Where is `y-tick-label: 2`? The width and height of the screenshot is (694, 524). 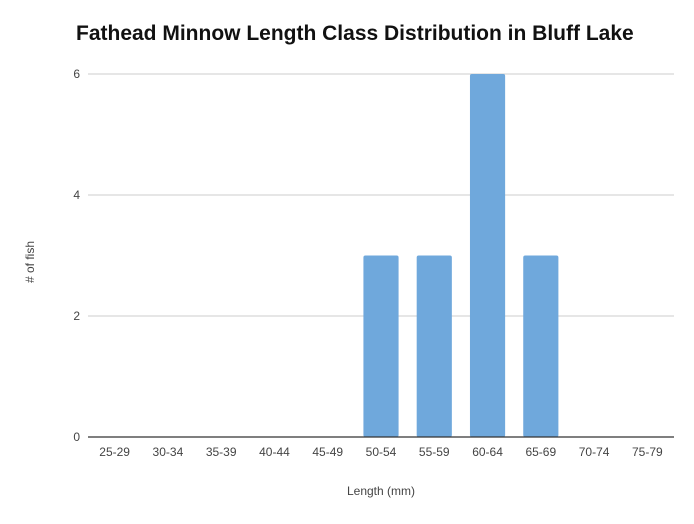
y-tick-label: 2 is located at coordinates (76, 316).